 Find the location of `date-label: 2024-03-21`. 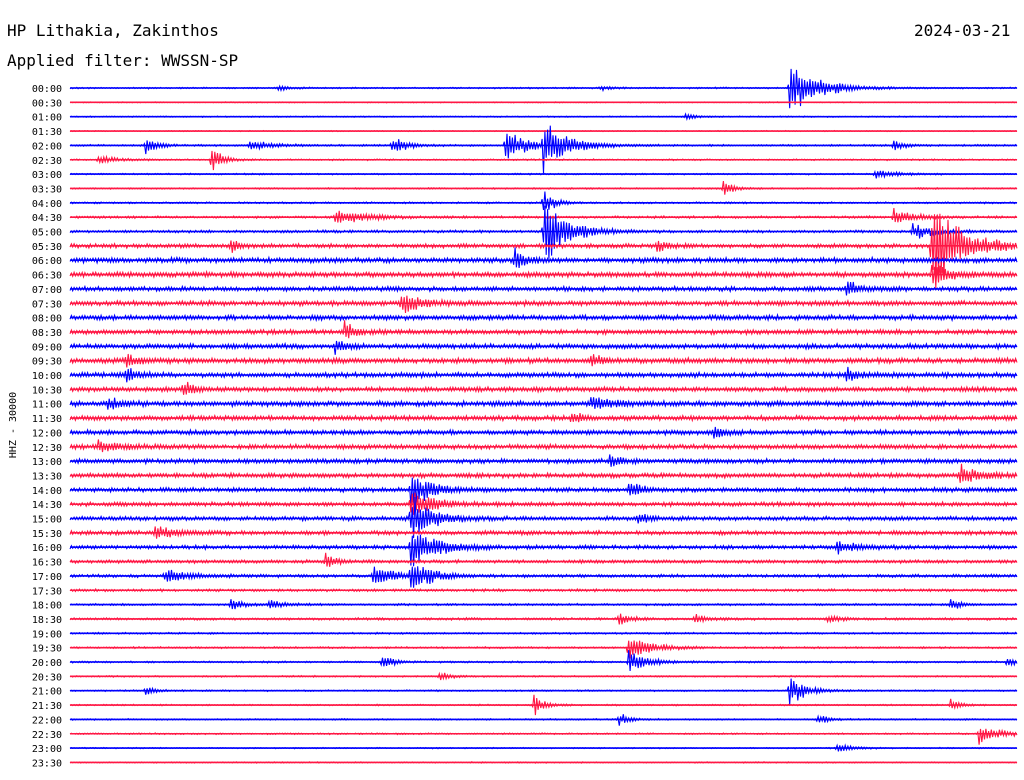

date-label: 2024-03-21 is located at coordinates (962, 30).